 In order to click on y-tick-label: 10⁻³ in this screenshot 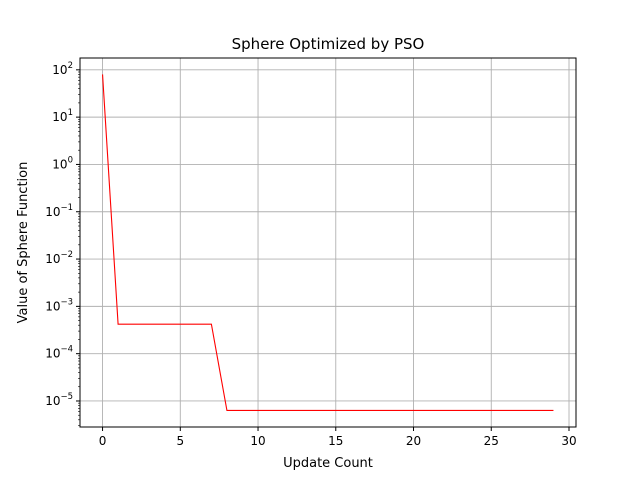, I will do `click(59, 305)`.